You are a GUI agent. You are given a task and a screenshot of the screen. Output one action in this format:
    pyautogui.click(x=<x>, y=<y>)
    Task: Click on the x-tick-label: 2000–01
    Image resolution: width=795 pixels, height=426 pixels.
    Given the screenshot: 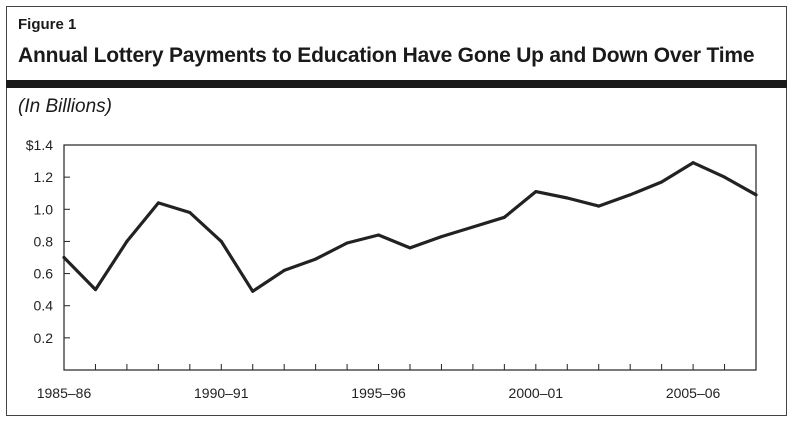 What is the action you would take?
    pyautogui.click(x=536, y=393)
    